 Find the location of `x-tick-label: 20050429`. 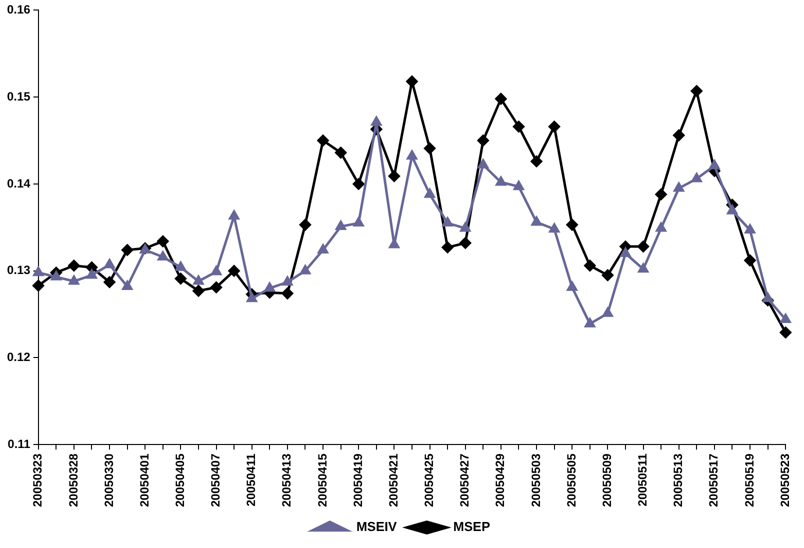

x-tick-label: 20050429 is located at coordinates (500, 480).